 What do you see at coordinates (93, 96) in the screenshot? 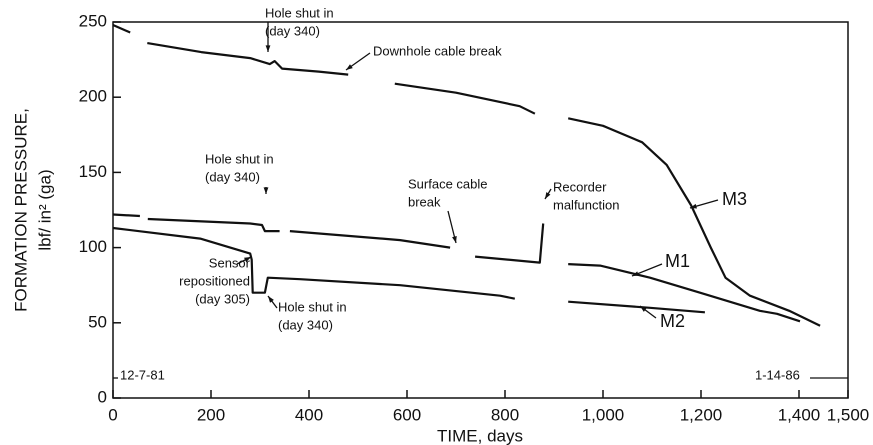
I see `y-tick-label: 200` at bounding box center [93, 96].